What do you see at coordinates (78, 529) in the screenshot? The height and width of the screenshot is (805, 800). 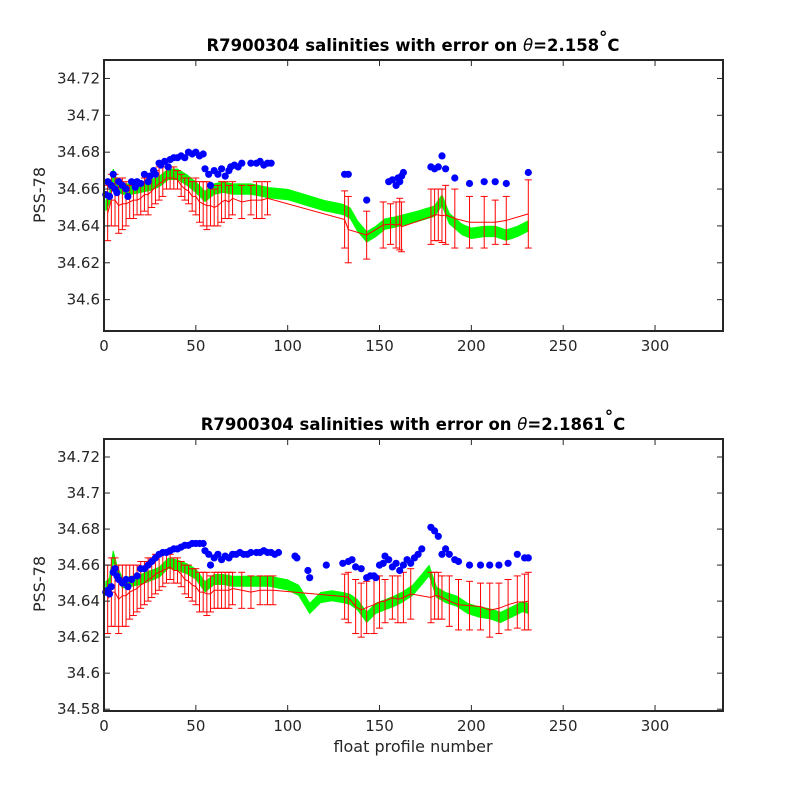 I see `y-tick-label: 34.68` at bounding box center [78, 529].